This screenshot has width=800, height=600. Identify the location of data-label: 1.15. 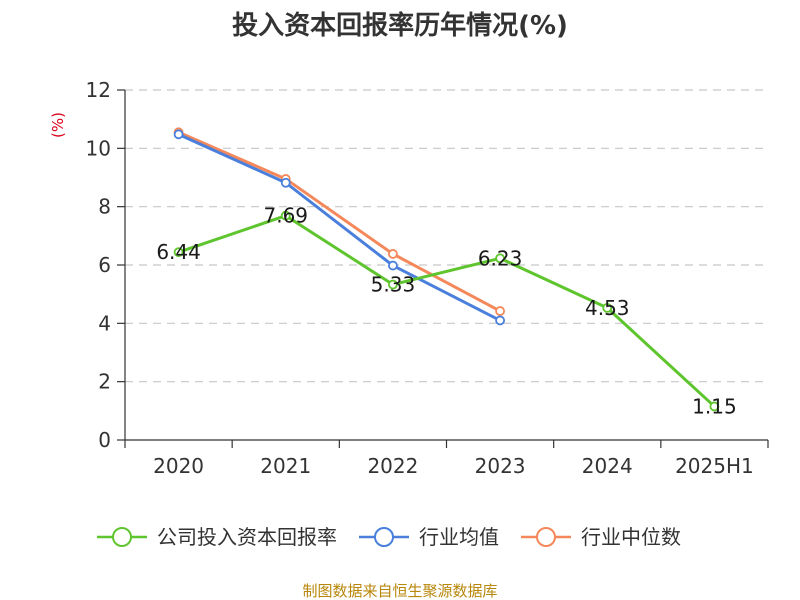
(714, 406).